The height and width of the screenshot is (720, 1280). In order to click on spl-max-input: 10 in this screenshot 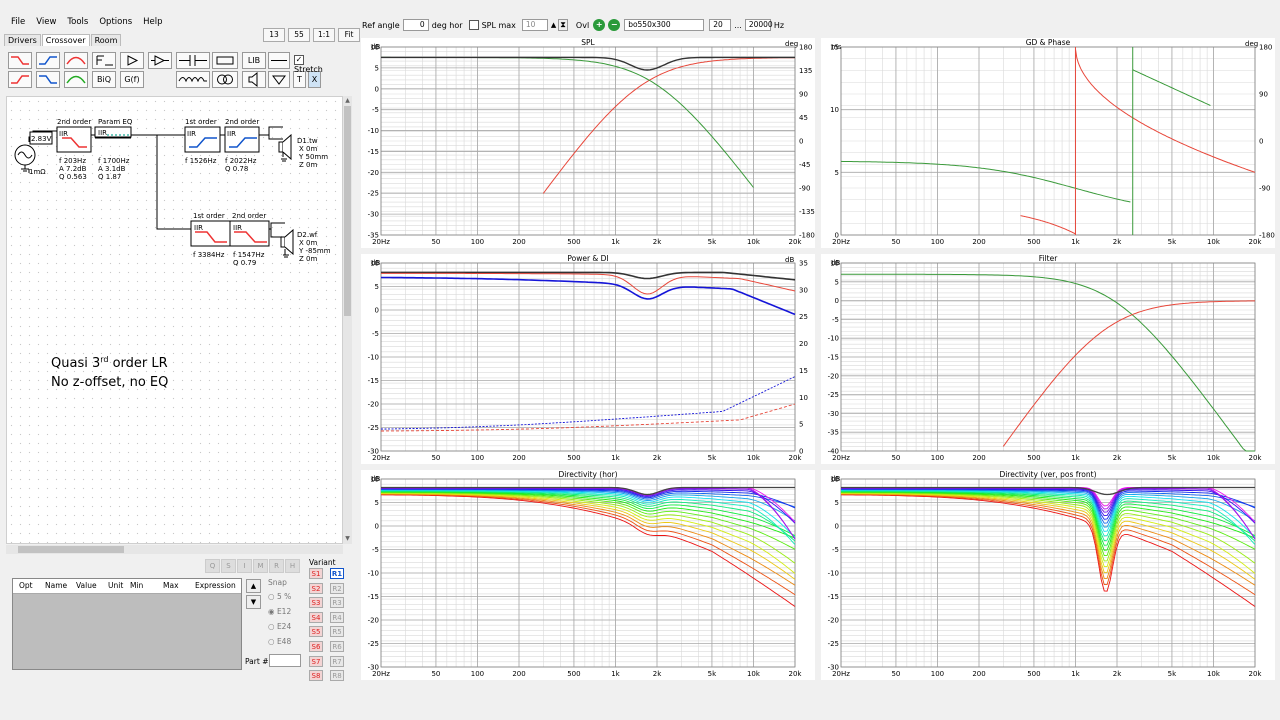, I will do `click(534, 25)`.